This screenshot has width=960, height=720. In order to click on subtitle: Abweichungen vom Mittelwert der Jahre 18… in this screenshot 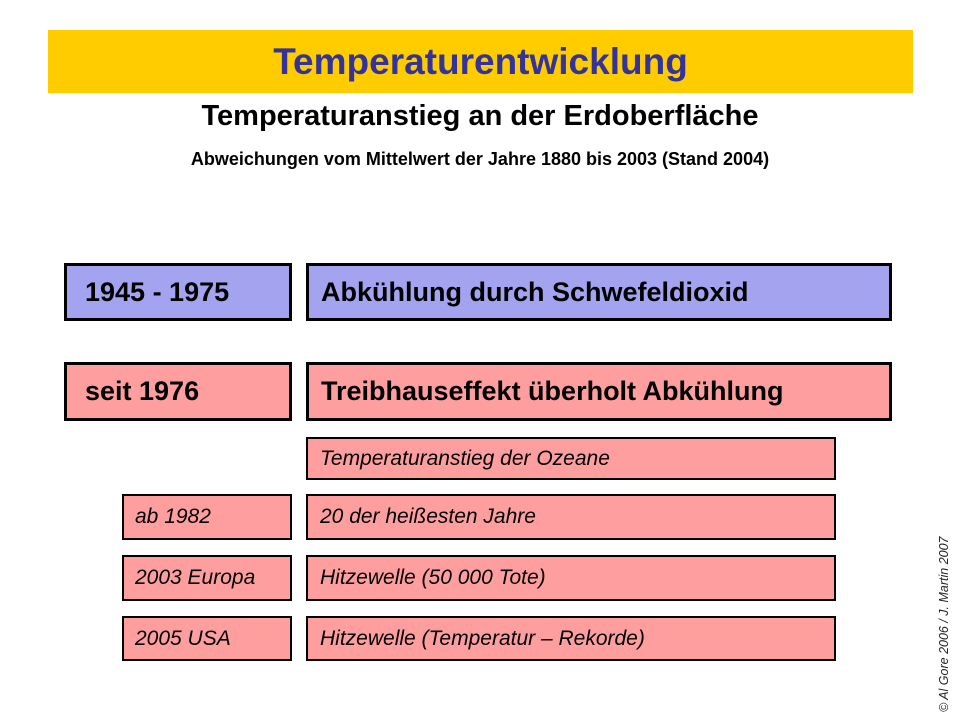, I will do `click(480, 159)`.